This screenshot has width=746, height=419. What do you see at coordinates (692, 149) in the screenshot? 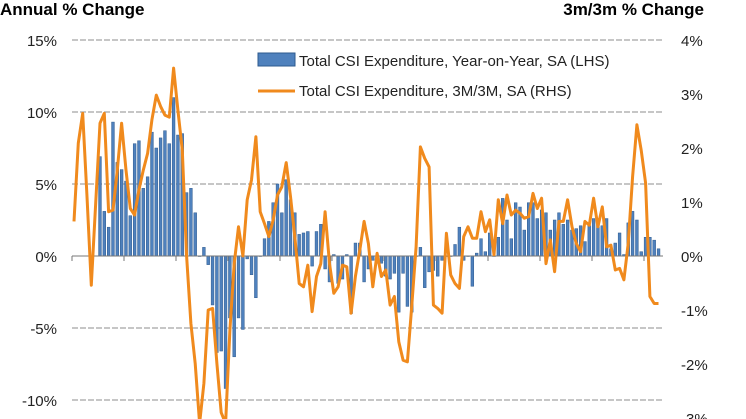
I see `right-tick-label: 2%` at bounding box center [692, 149].